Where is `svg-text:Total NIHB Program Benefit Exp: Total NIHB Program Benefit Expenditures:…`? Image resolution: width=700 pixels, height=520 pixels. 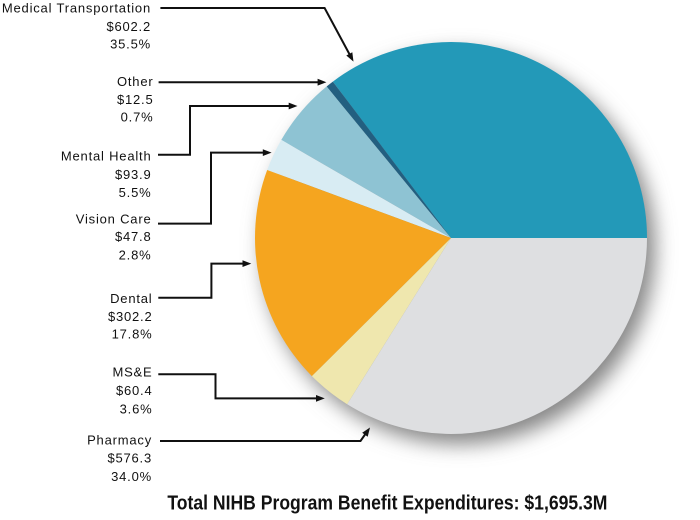
svg-text:Total NIHB Program Benefit Exp: Total NIHB Program Benefit Expenditures:… is located at coordinates (387, 503).